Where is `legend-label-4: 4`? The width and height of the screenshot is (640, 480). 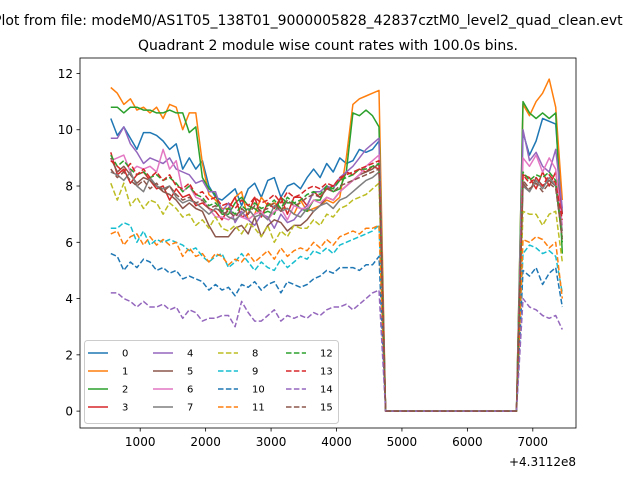
legend-label-4: 4 is located at coordinates (190, 354).